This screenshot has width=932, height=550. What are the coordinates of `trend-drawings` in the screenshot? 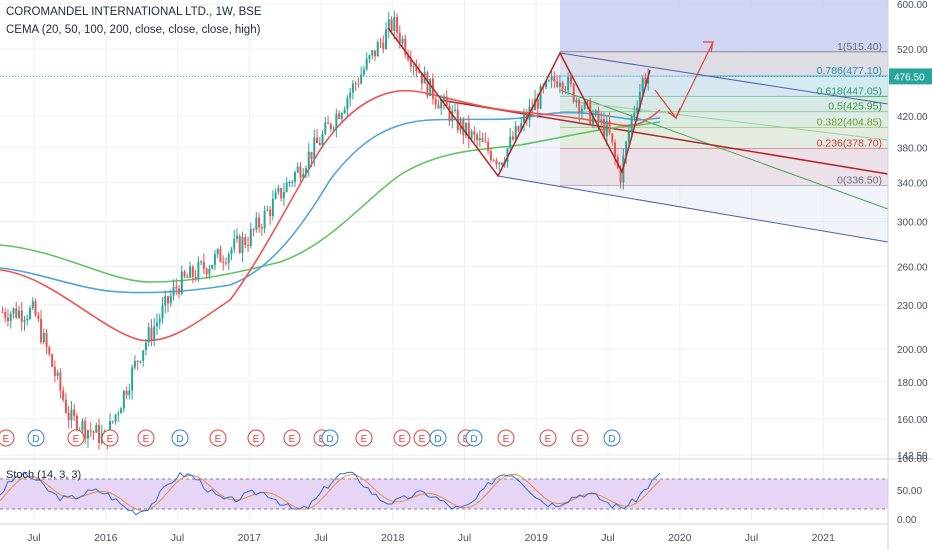 It's located at (550, 102).